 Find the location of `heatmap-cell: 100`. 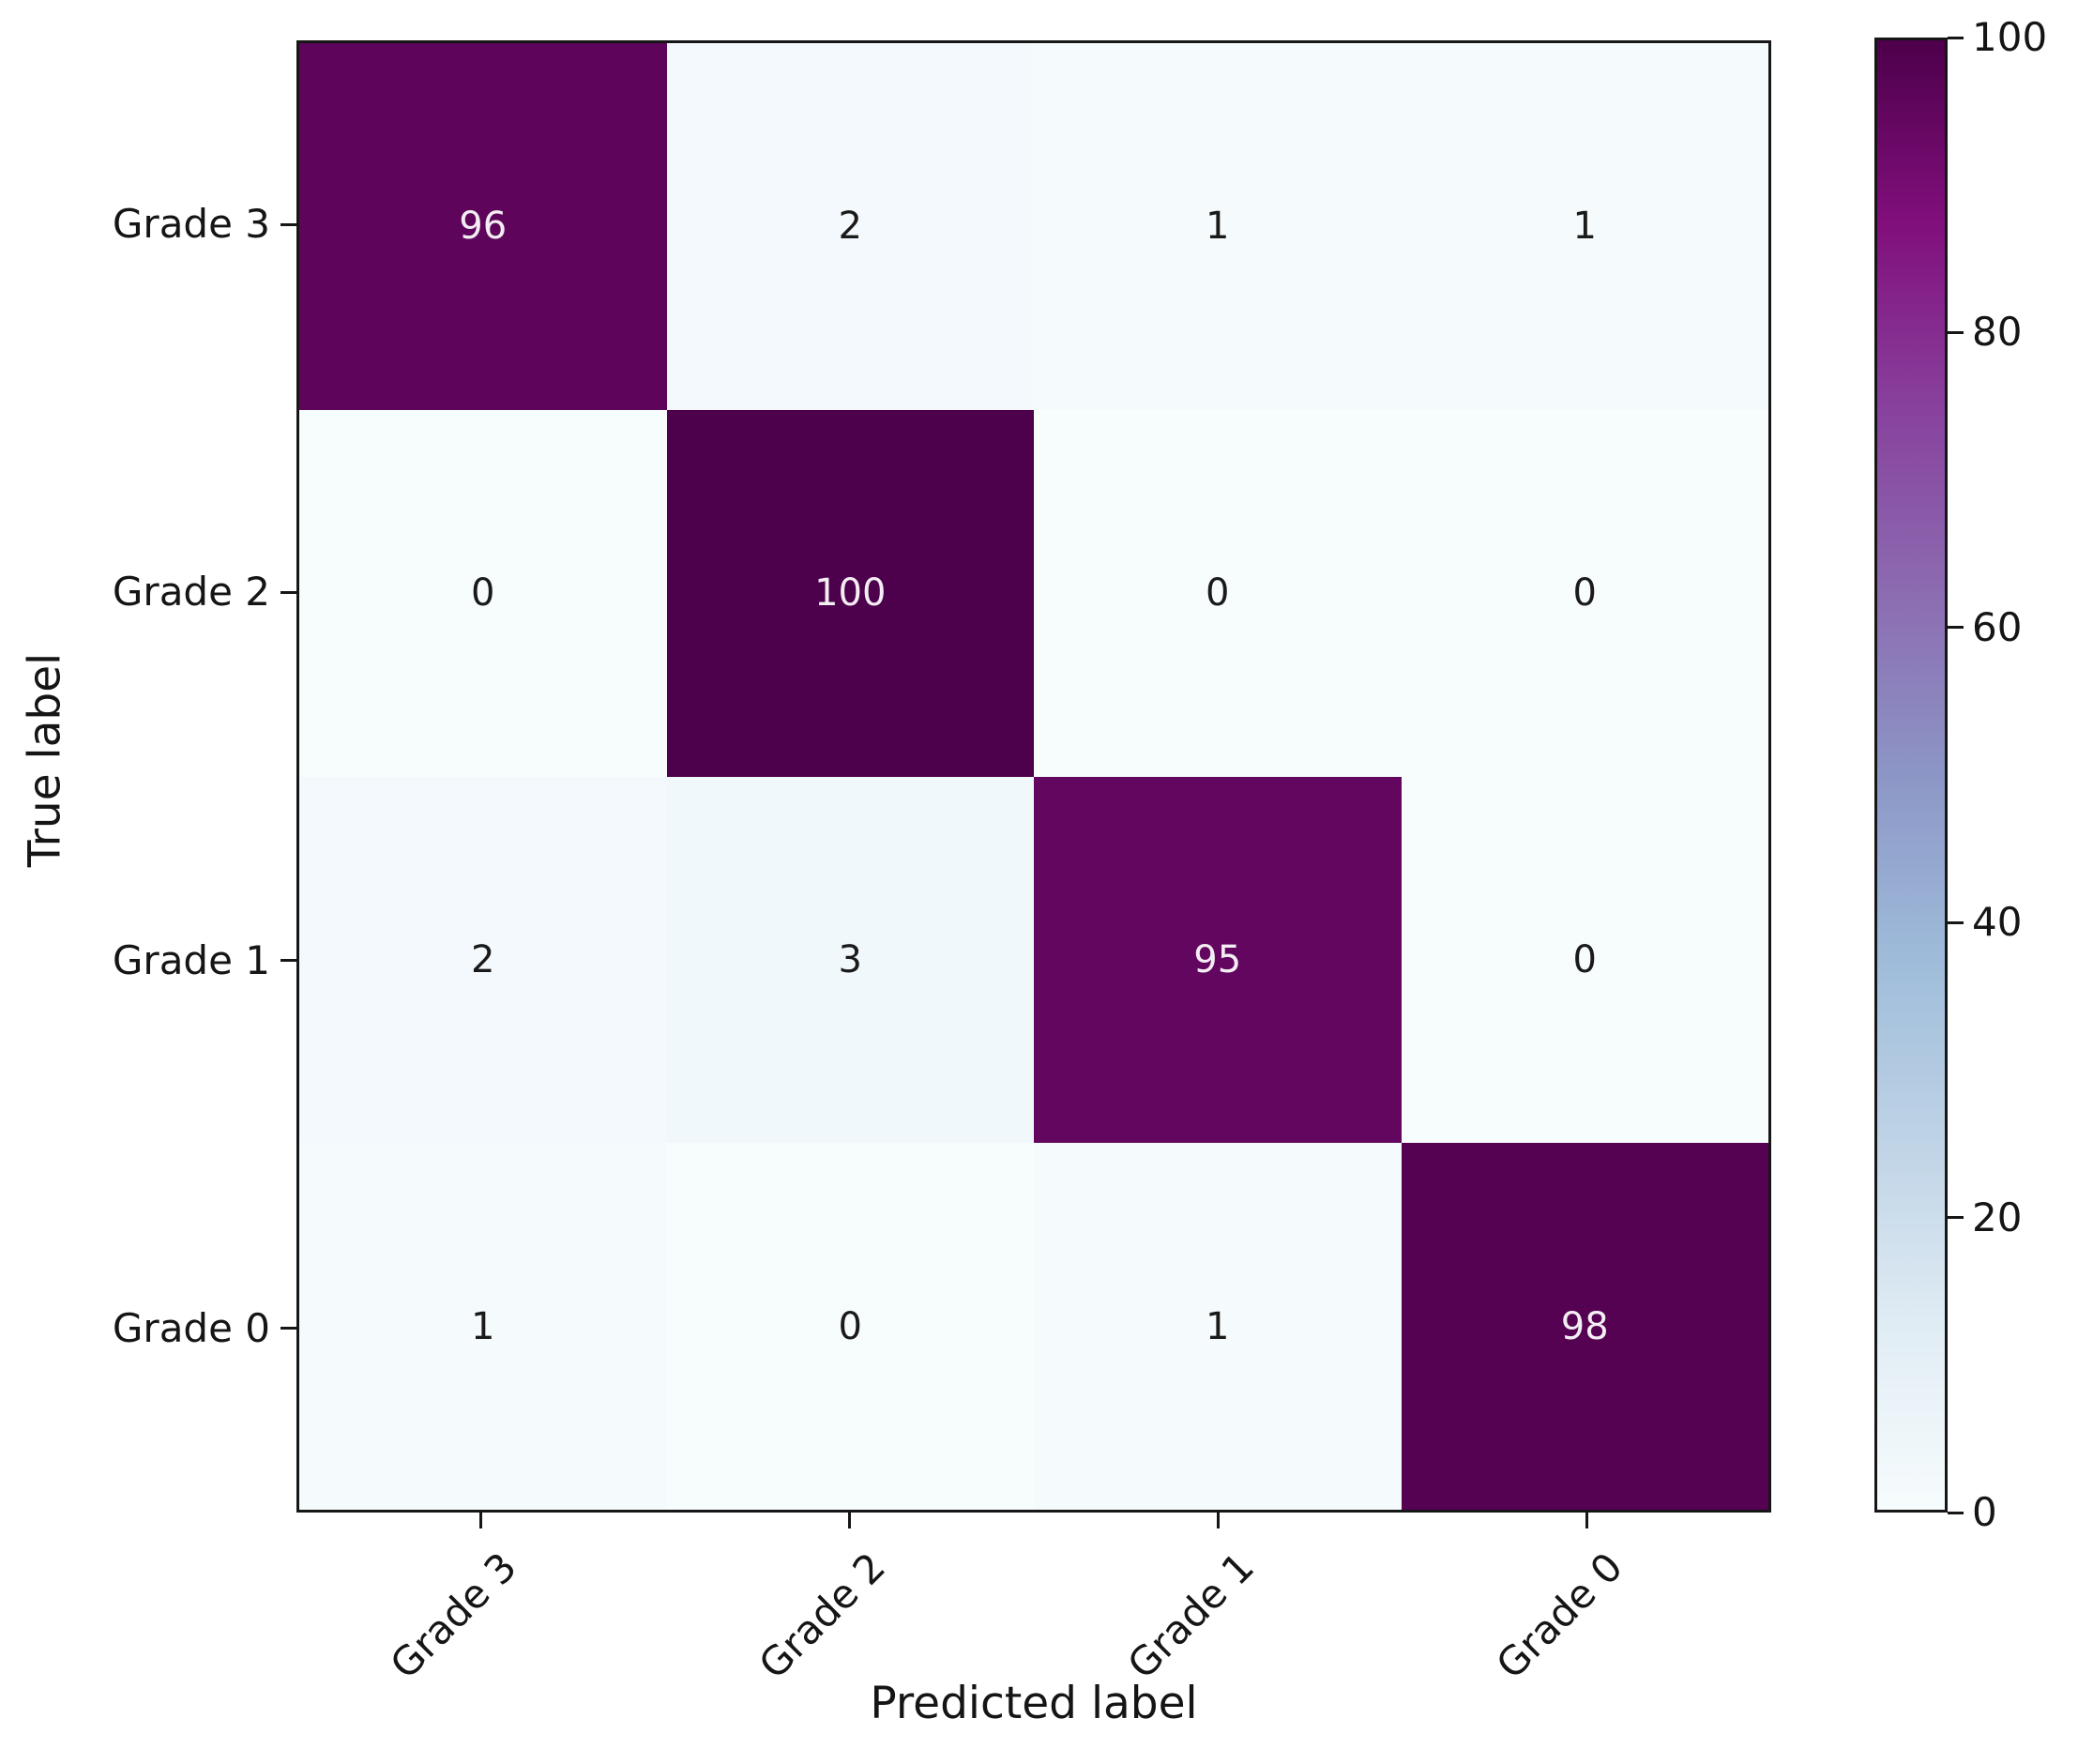

heatmap-cell: 100 is located at coordinates (850, 593).